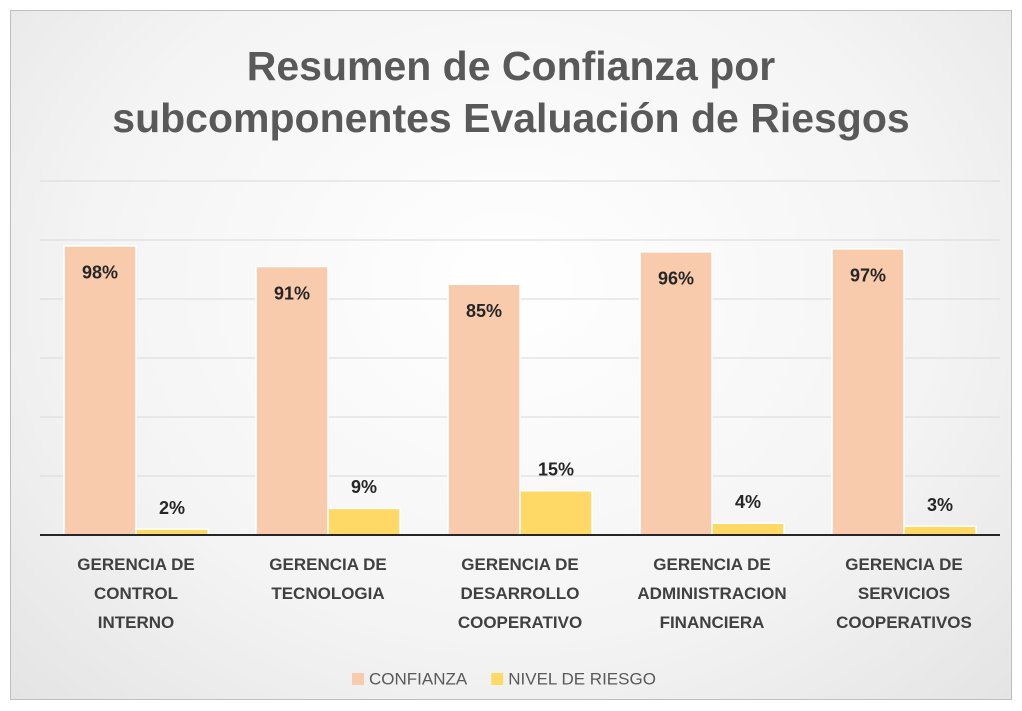  What do you see at coordinates (748, 502) in the screenshot?
I see `data-label: 4%` at bounding box center [748, 502].